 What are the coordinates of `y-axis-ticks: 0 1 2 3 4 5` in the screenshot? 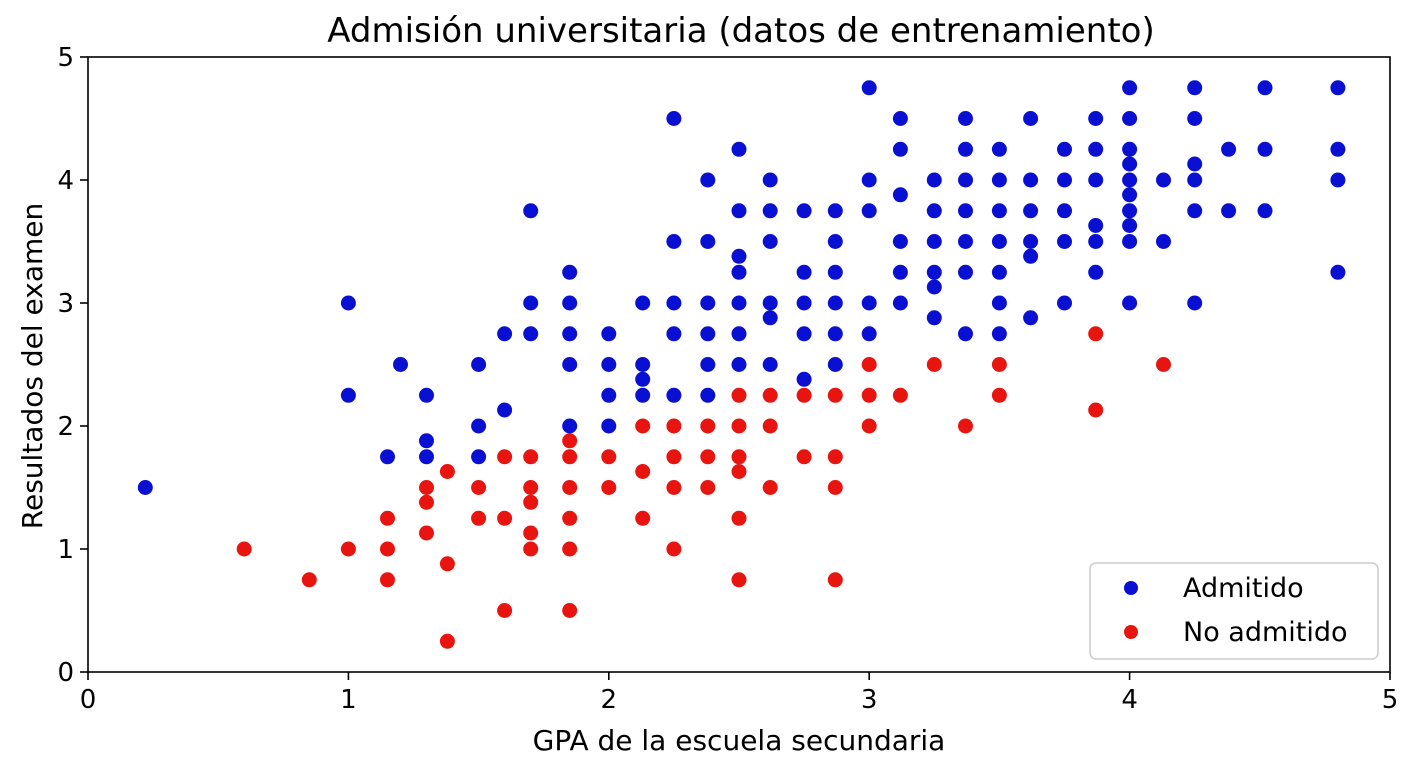 It's located at (72, 365).